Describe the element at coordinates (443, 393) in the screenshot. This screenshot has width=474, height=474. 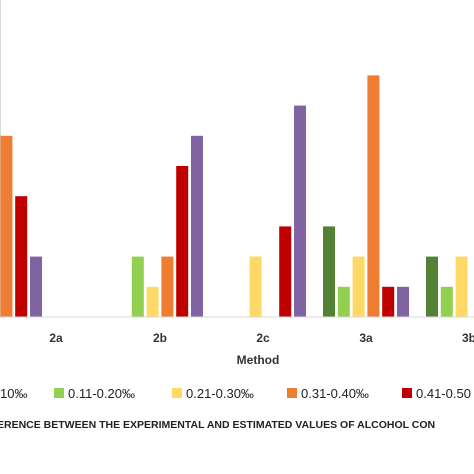
I see `legend-label-5: 0.41-0.50` at that location.